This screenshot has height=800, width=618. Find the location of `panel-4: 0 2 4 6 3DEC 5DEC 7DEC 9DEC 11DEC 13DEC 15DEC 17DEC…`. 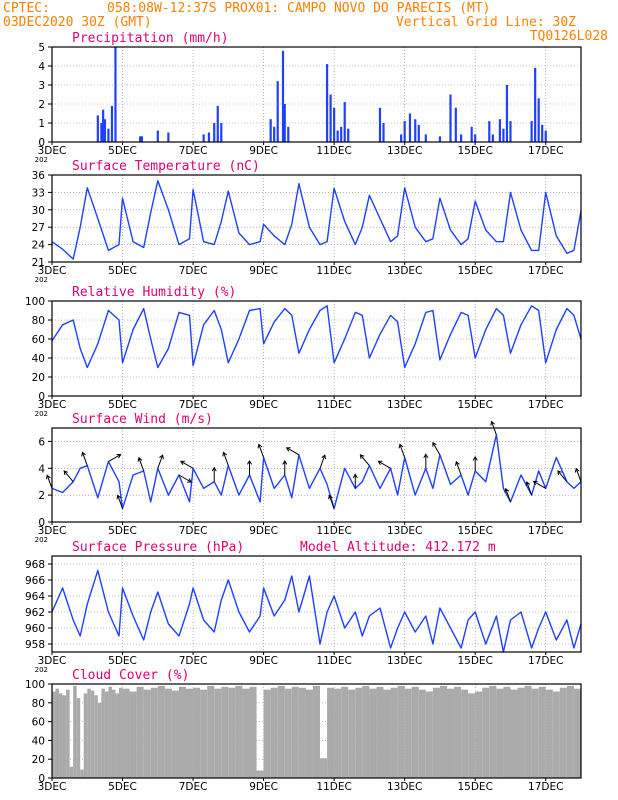

panel-4: 0 2 4 6 3DEC 5DEC 7DEC 9DEC 11DEC 13DEC 15DEC 17DEC… is located at coordinates (308, 478).